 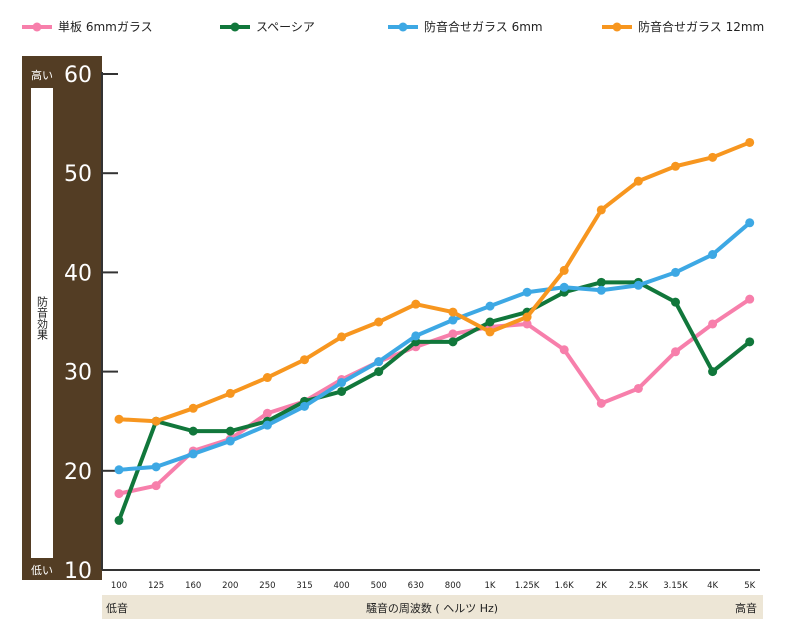 What do you see at coordinates (78, 472) in the screenshot?
I see `y-tick-label: 20` at bounding box center [78, 472].